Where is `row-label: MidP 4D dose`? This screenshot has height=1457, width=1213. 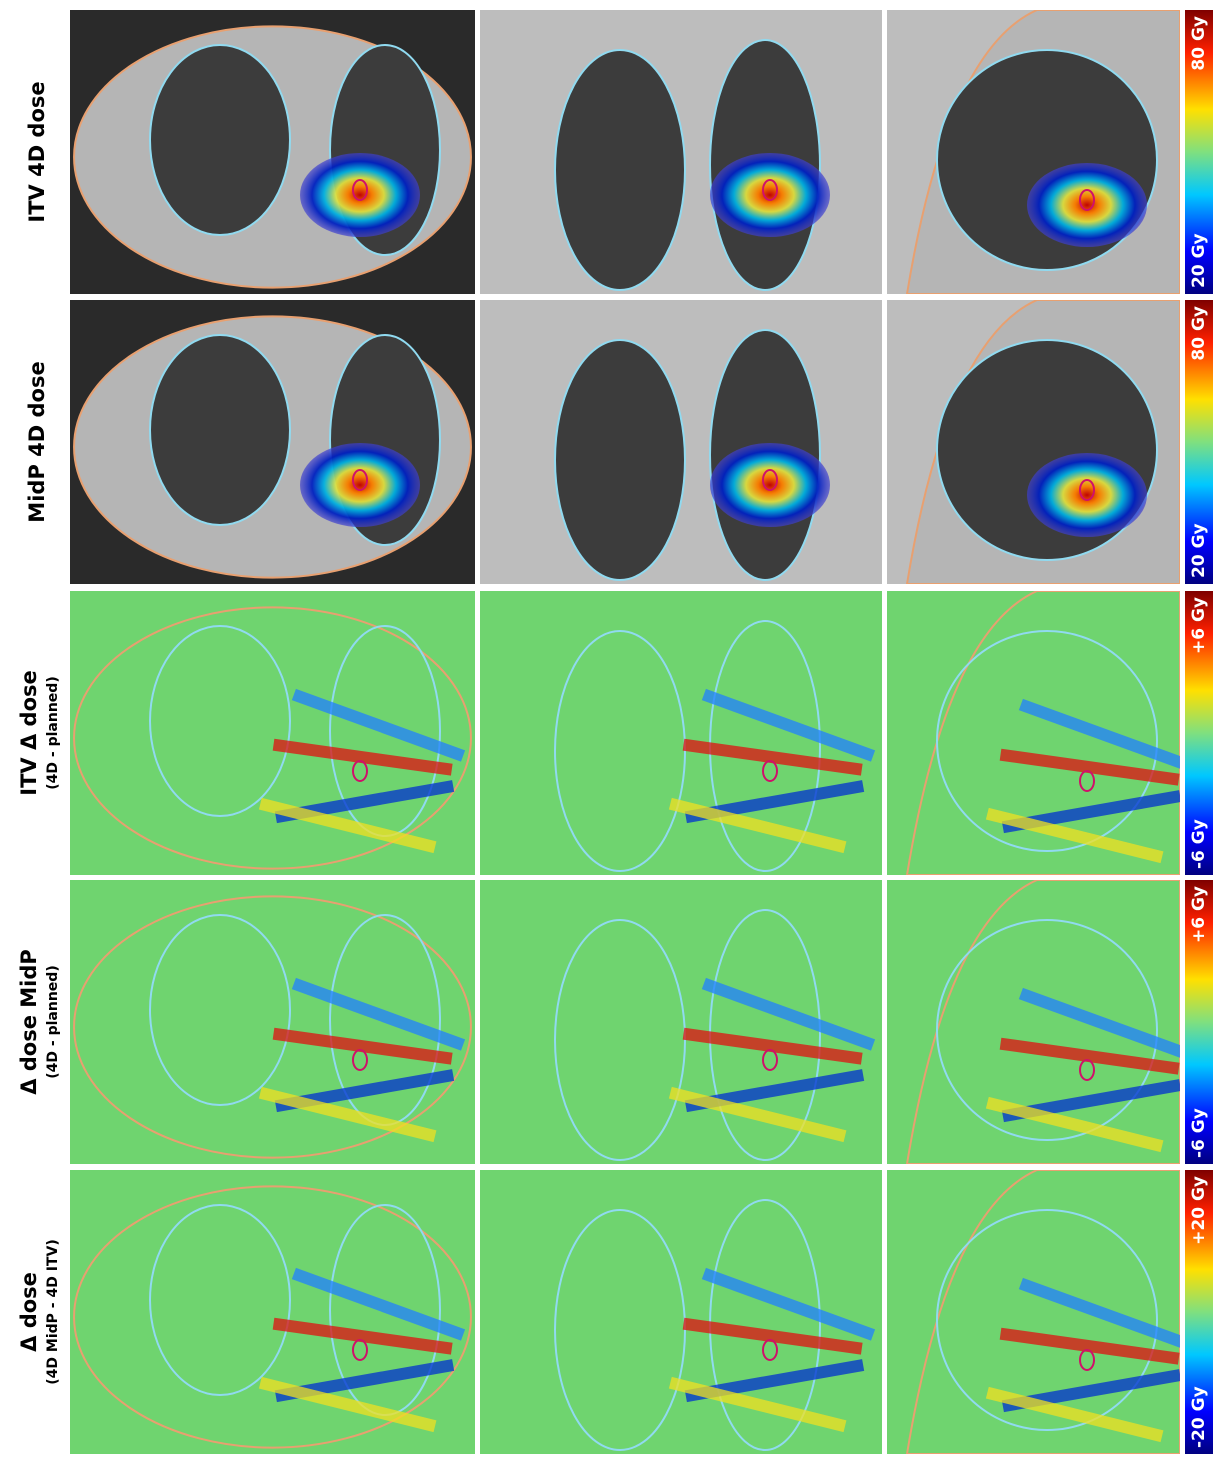 row-label: MidP 4D dose is located at coordinates (37, 441).